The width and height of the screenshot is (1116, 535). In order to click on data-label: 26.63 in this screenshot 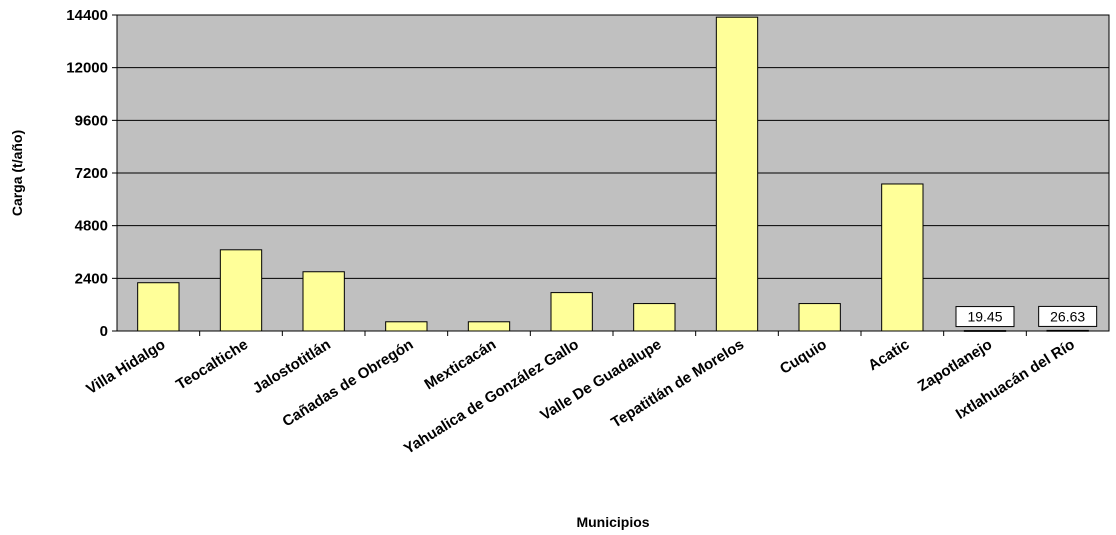, I will do `click(1068, 316)`.